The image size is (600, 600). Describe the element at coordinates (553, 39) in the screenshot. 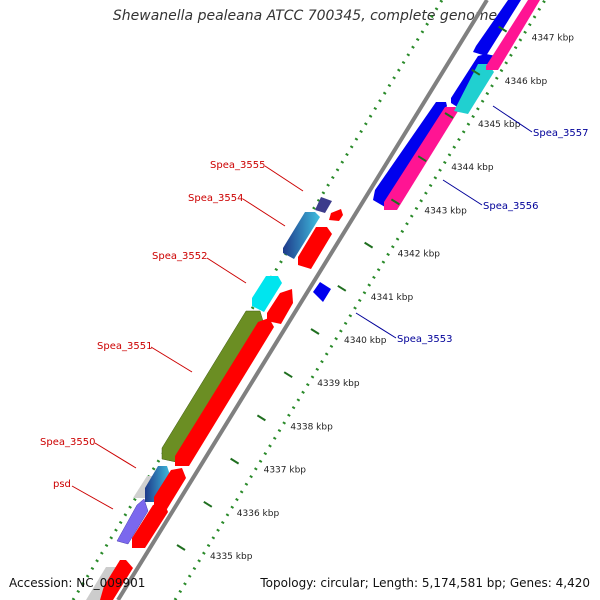

I see `scale-tick-label: 4347 kbp` at that location.